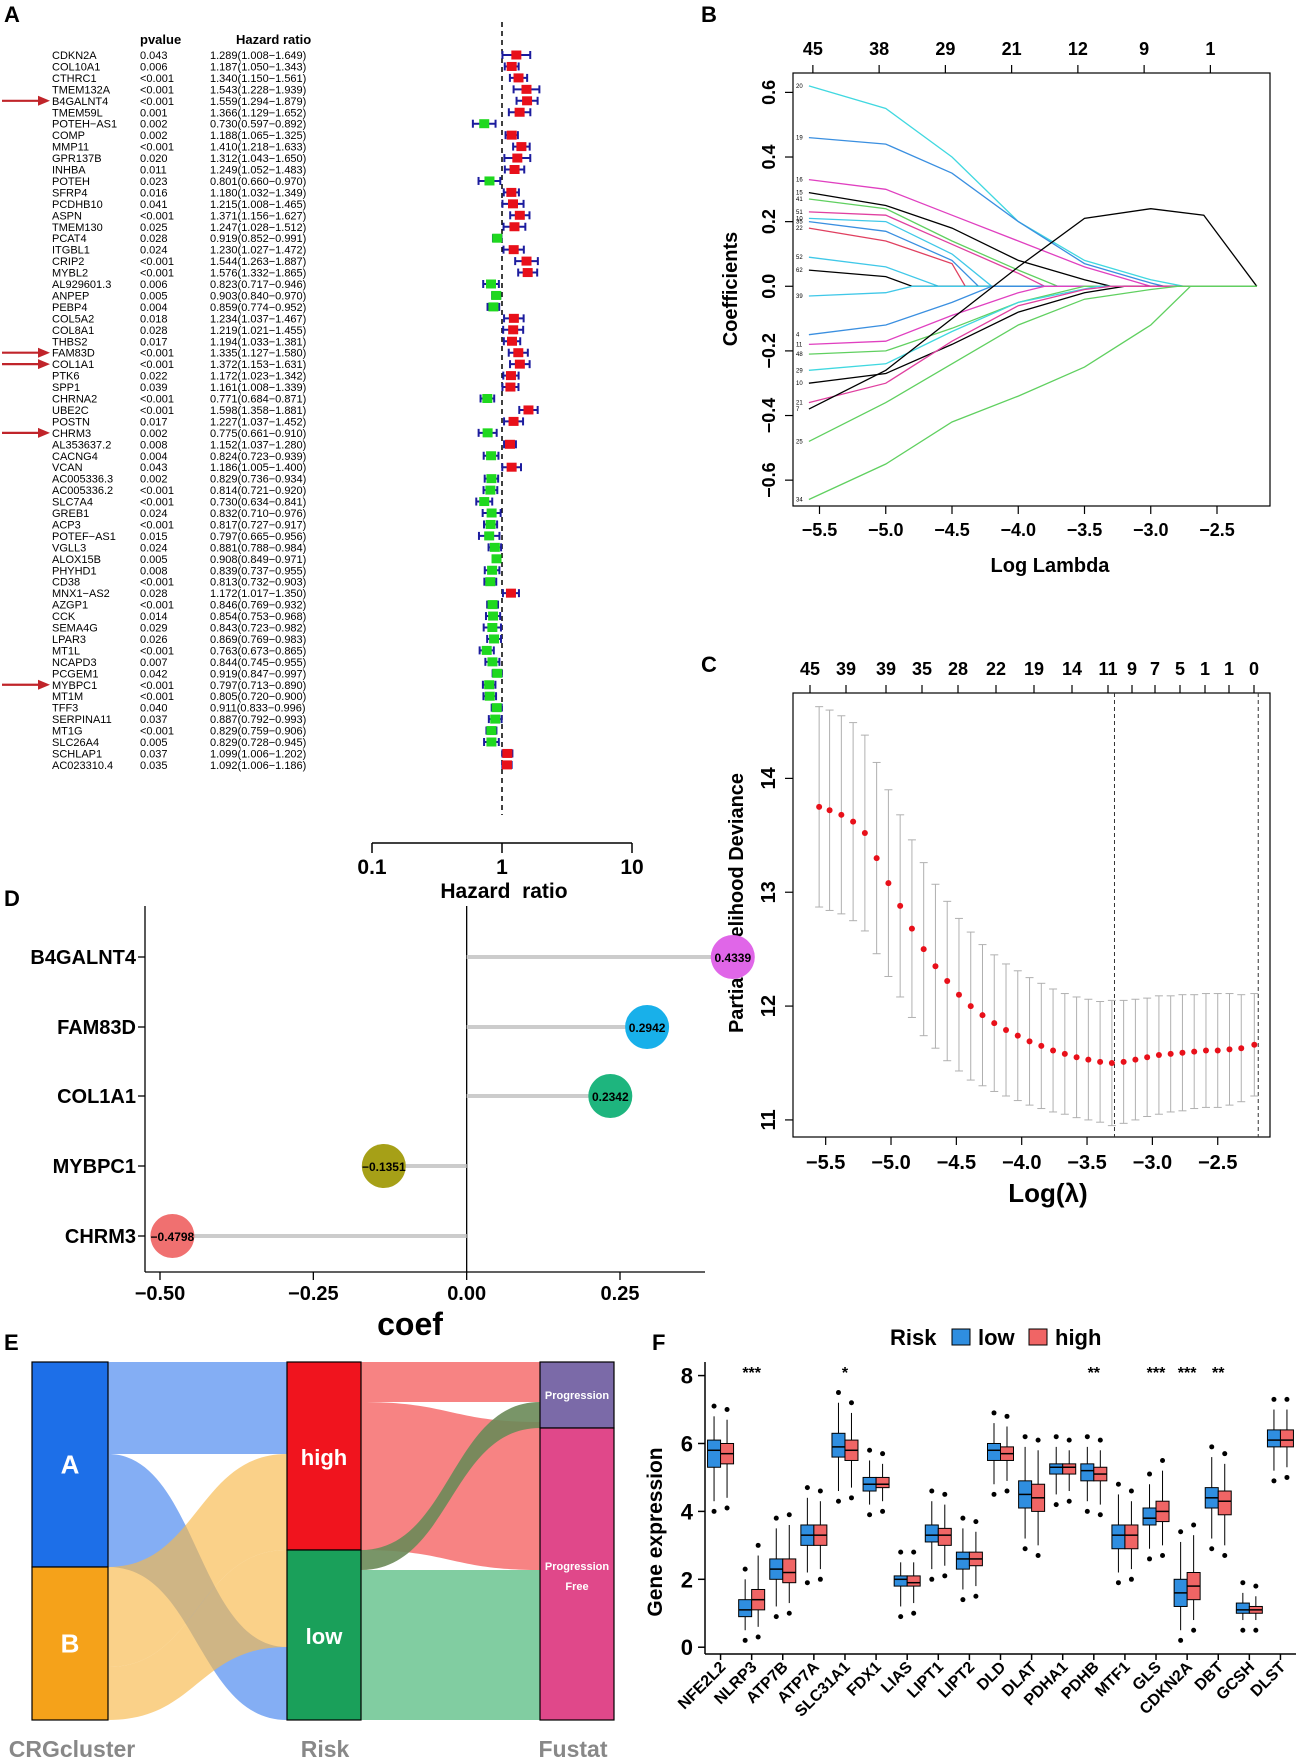 Image resolution: width=1299 pixels, height=1760 pixels. What do you see at coordinates (258, 697) in the screenshot?
I see `forest-hr-text: 0.805(0.720−0.900)` at bounding box center [258, 697].